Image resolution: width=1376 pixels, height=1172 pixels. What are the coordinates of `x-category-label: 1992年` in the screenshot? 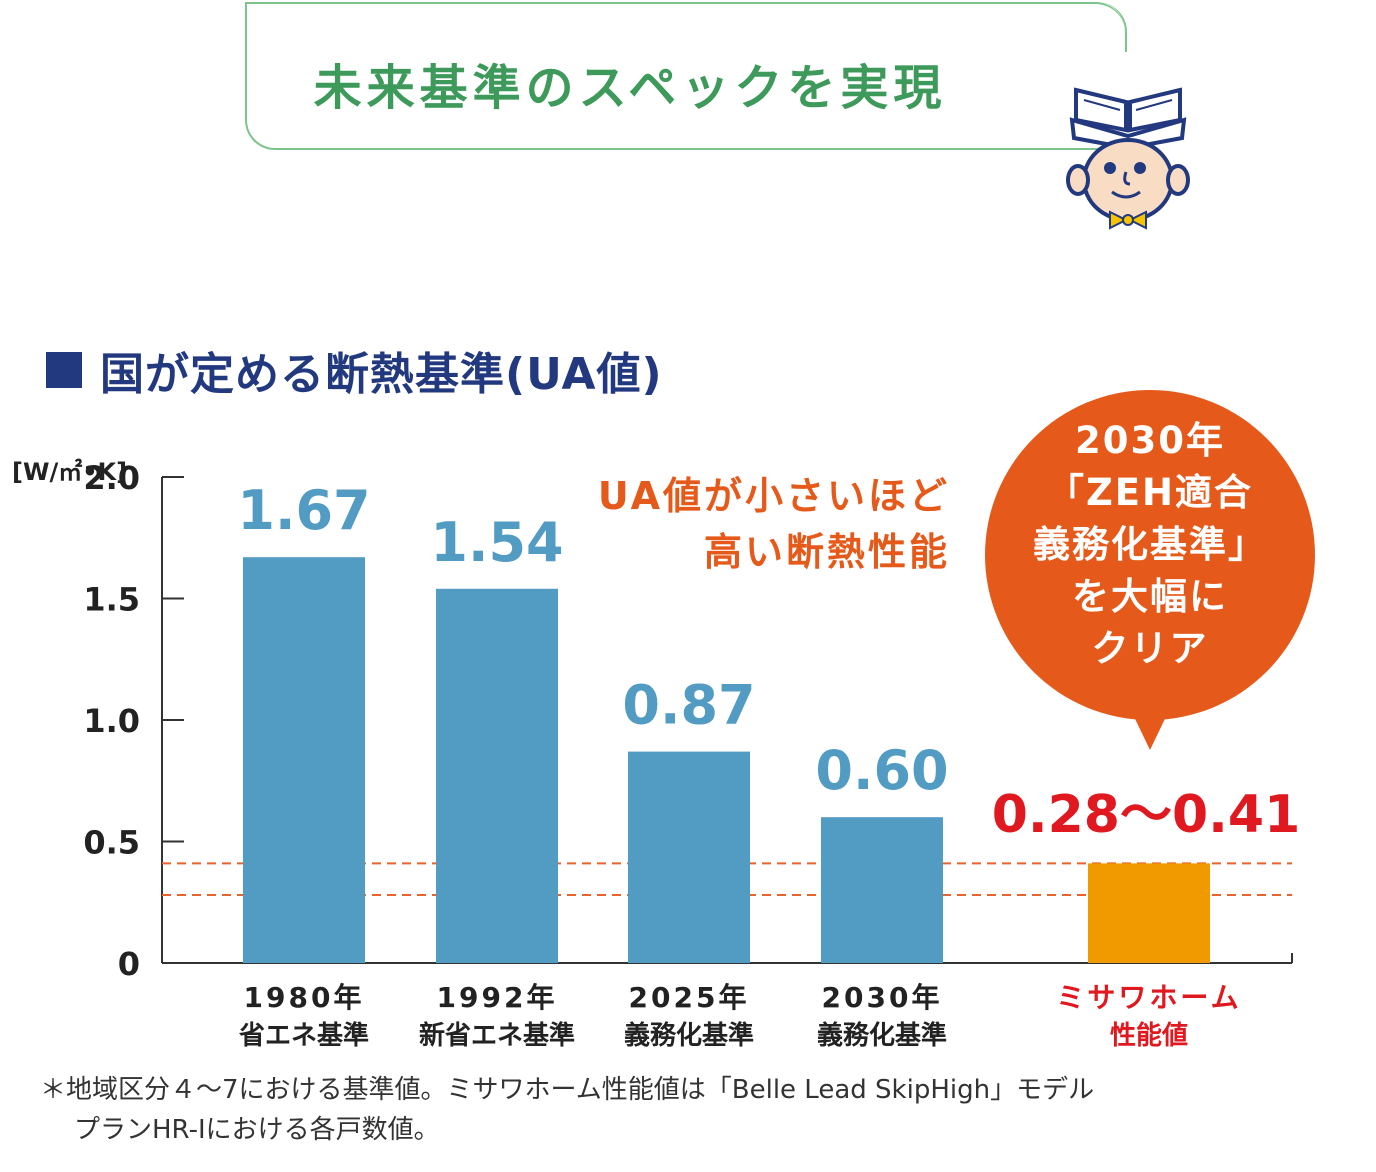 It's located at (497, 997).